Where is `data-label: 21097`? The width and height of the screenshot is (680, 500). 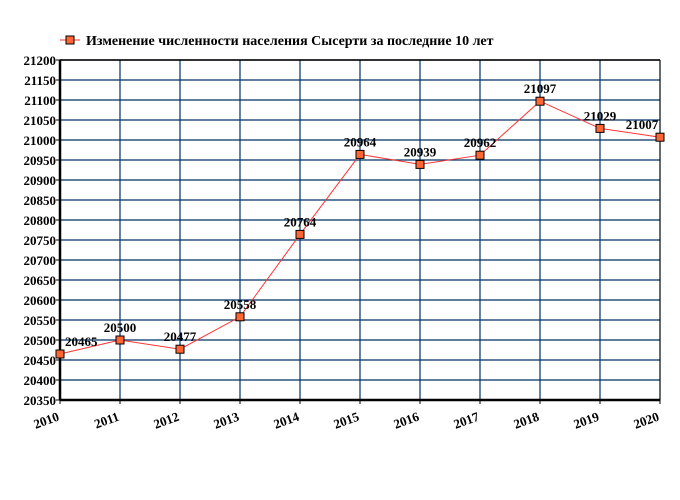 data-label: 21097 is located at coordinates (540, 88).